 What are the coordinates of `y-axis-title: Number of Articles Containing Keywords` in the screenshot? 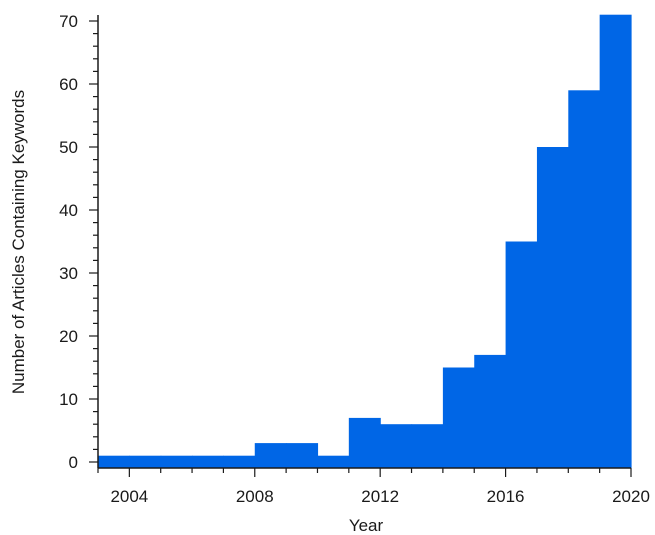 It's located at (18, 242).